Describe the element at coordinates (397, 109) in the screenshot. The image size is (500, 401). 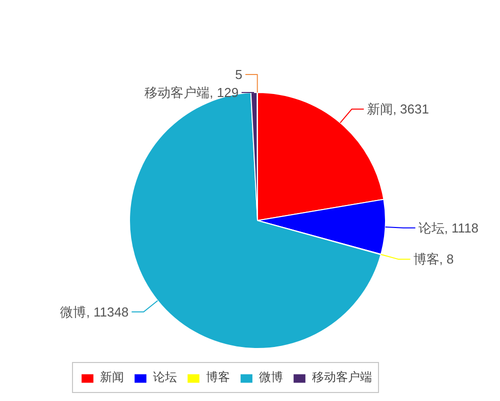
I see `data-label: 新闻, 3631` at that location.